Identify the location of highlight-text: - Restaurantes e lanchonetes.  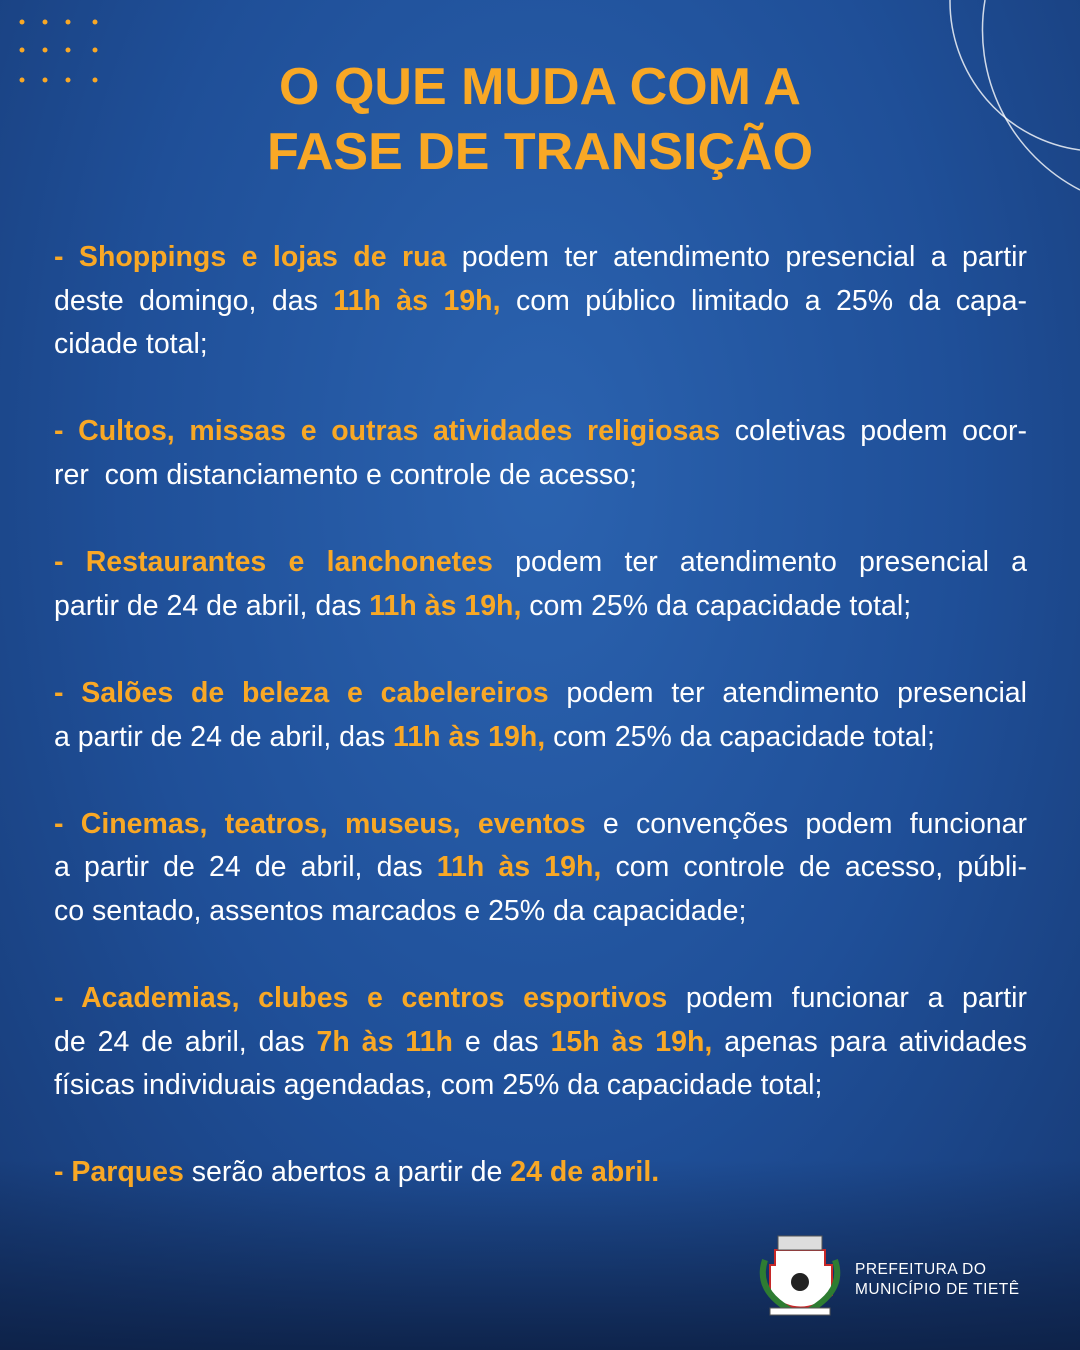
(273, 562).